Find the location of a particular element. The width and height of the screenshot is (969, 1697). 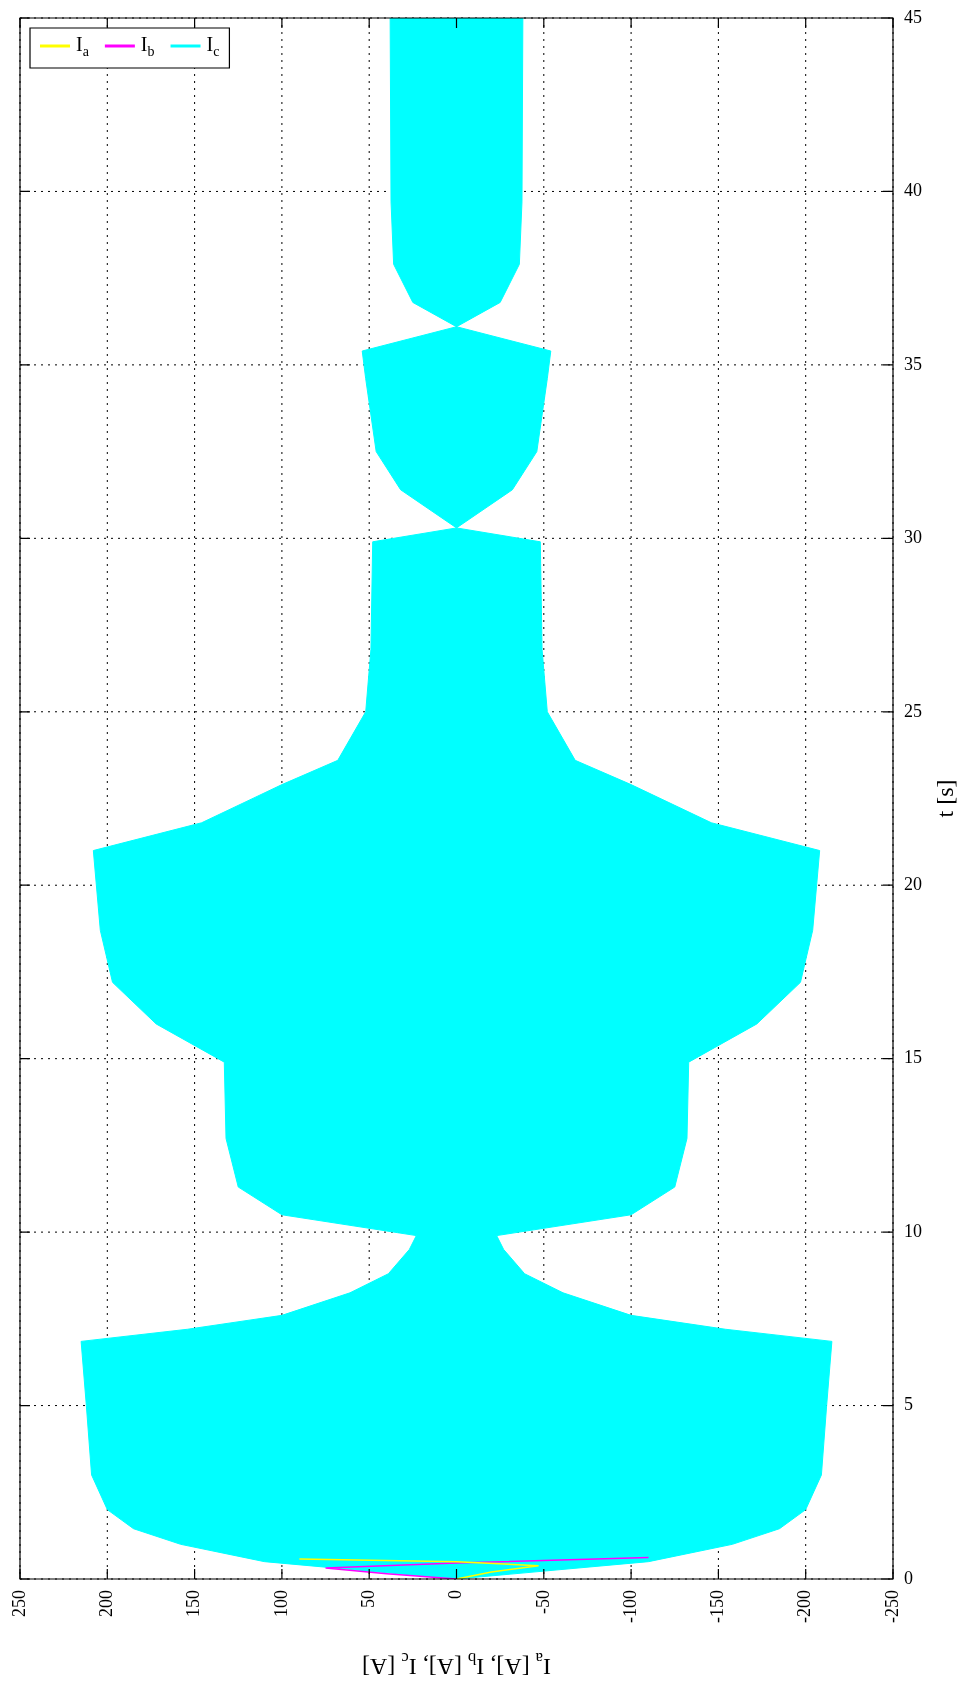

x-tick-label: 200 is located at coordinates (106, 1603).